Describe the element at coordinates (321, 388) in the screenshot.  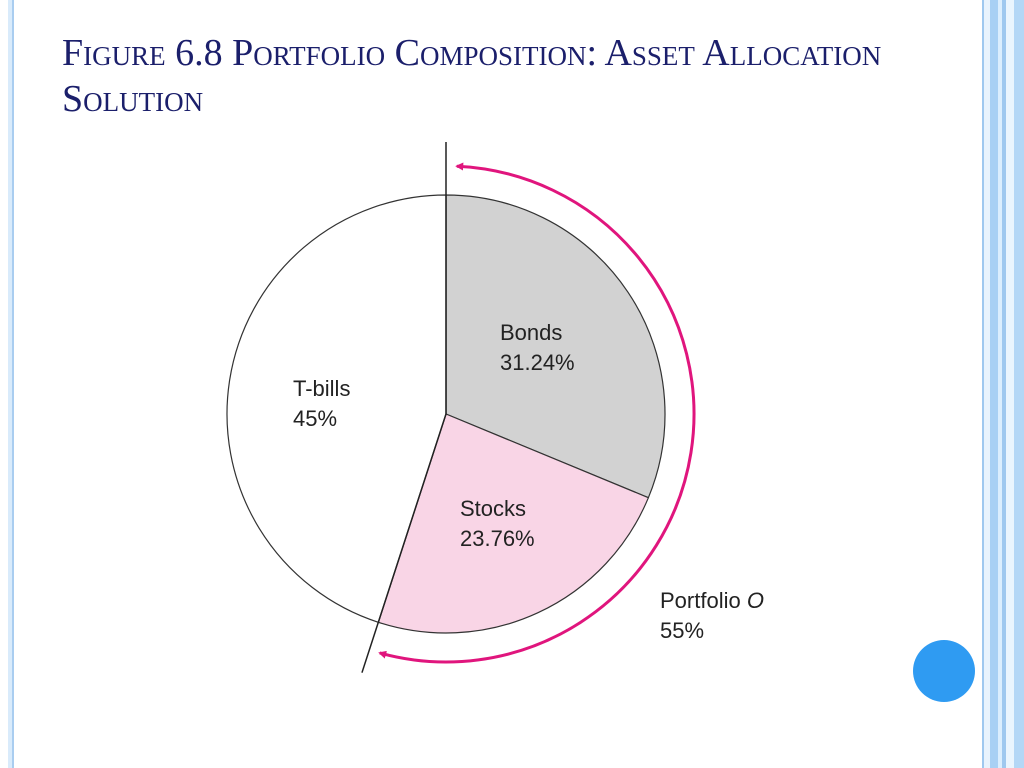
I see `slice-label-t-bills: T-bills` at that location.